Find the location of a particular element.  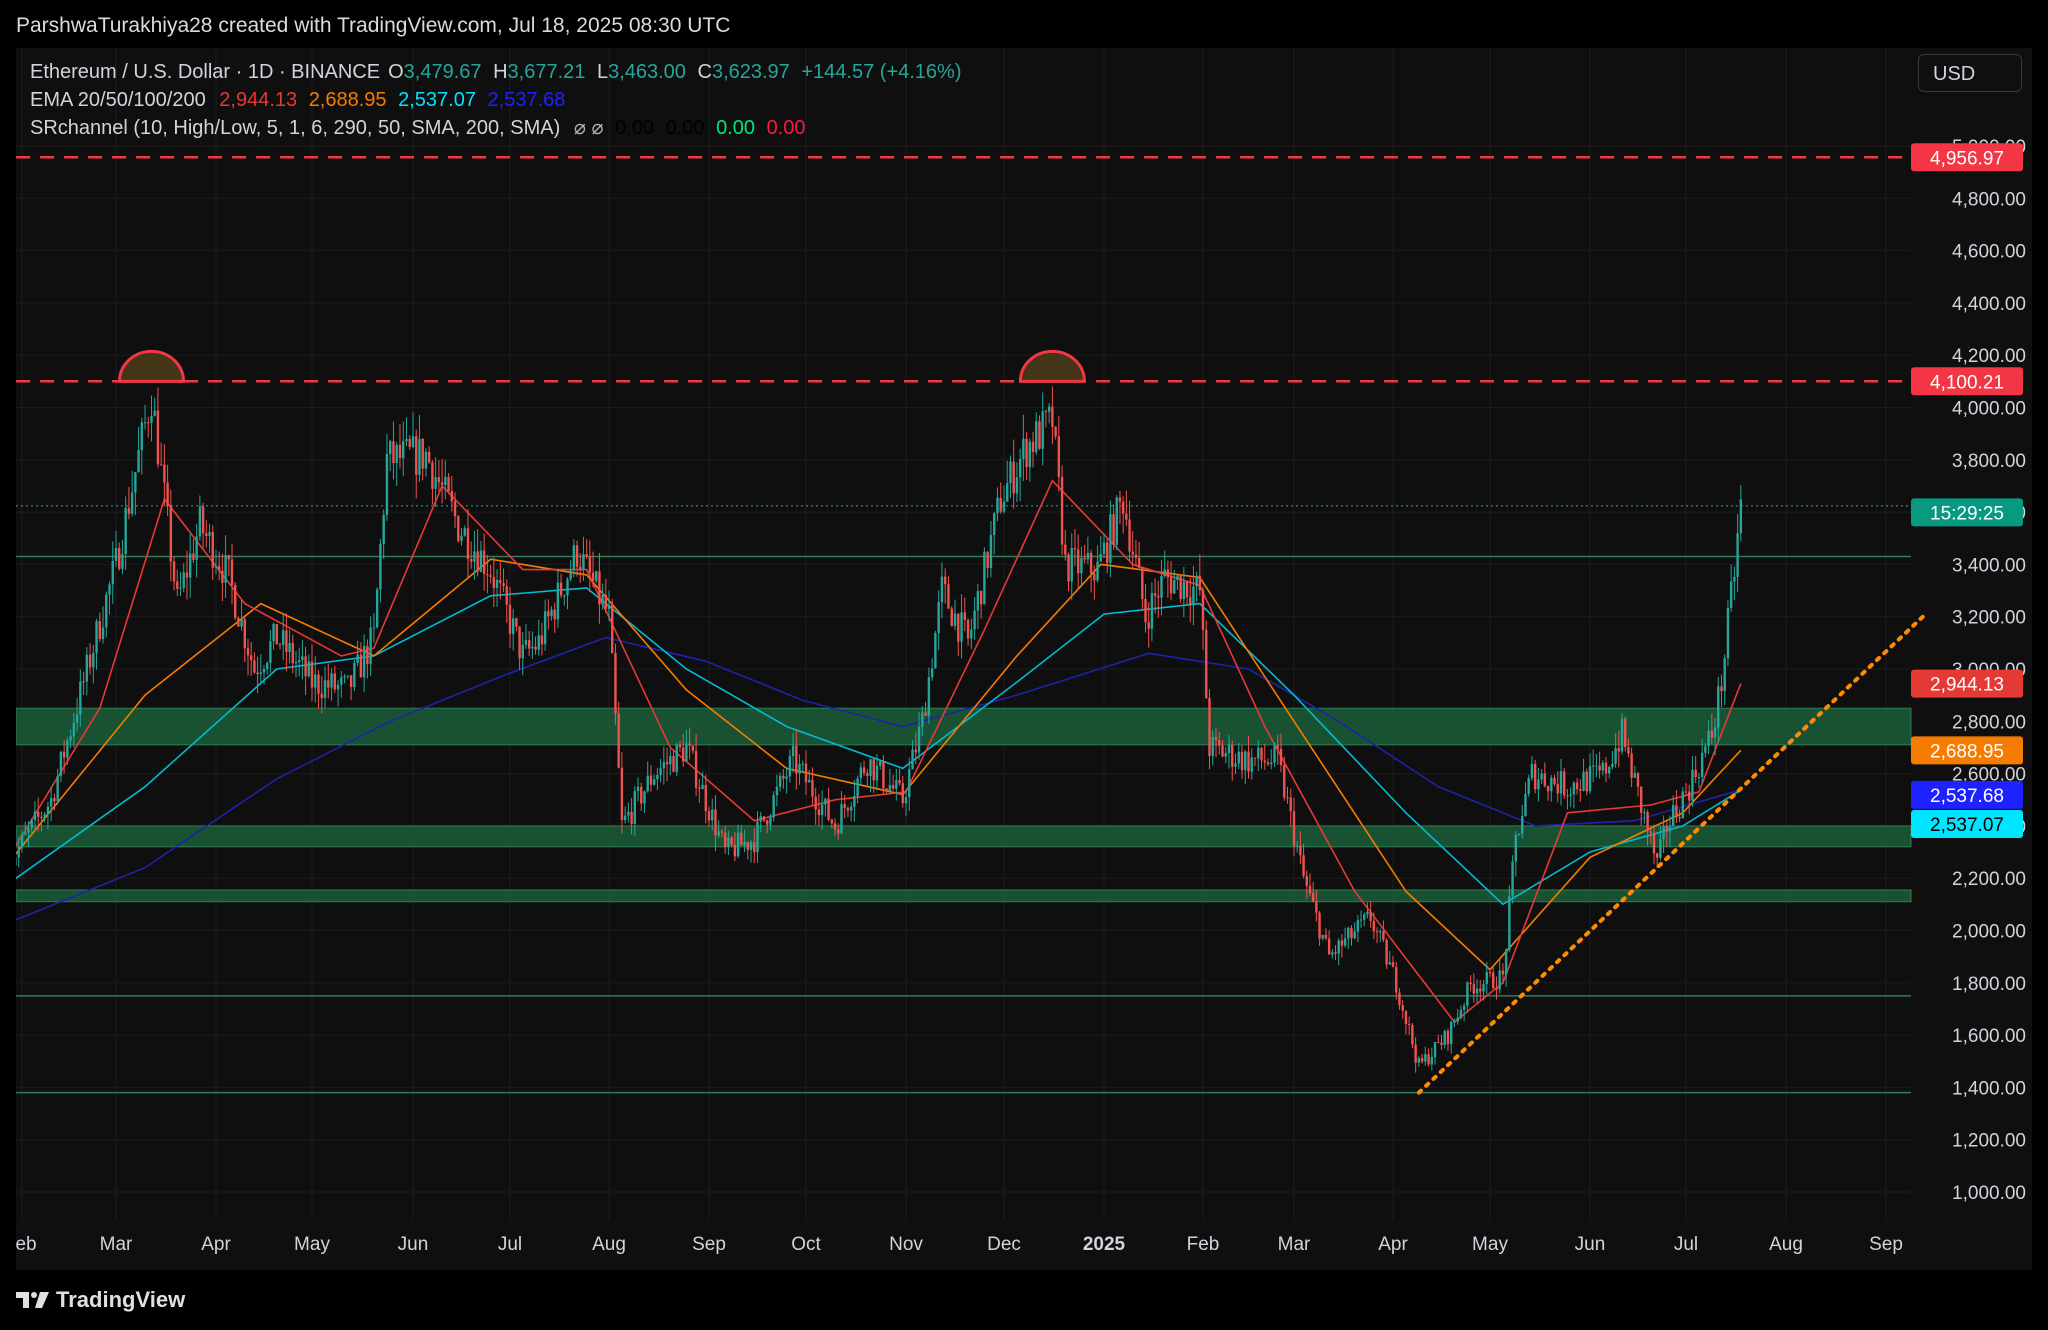

high-value: 3,677.21 is located at coordinates (546, 72).